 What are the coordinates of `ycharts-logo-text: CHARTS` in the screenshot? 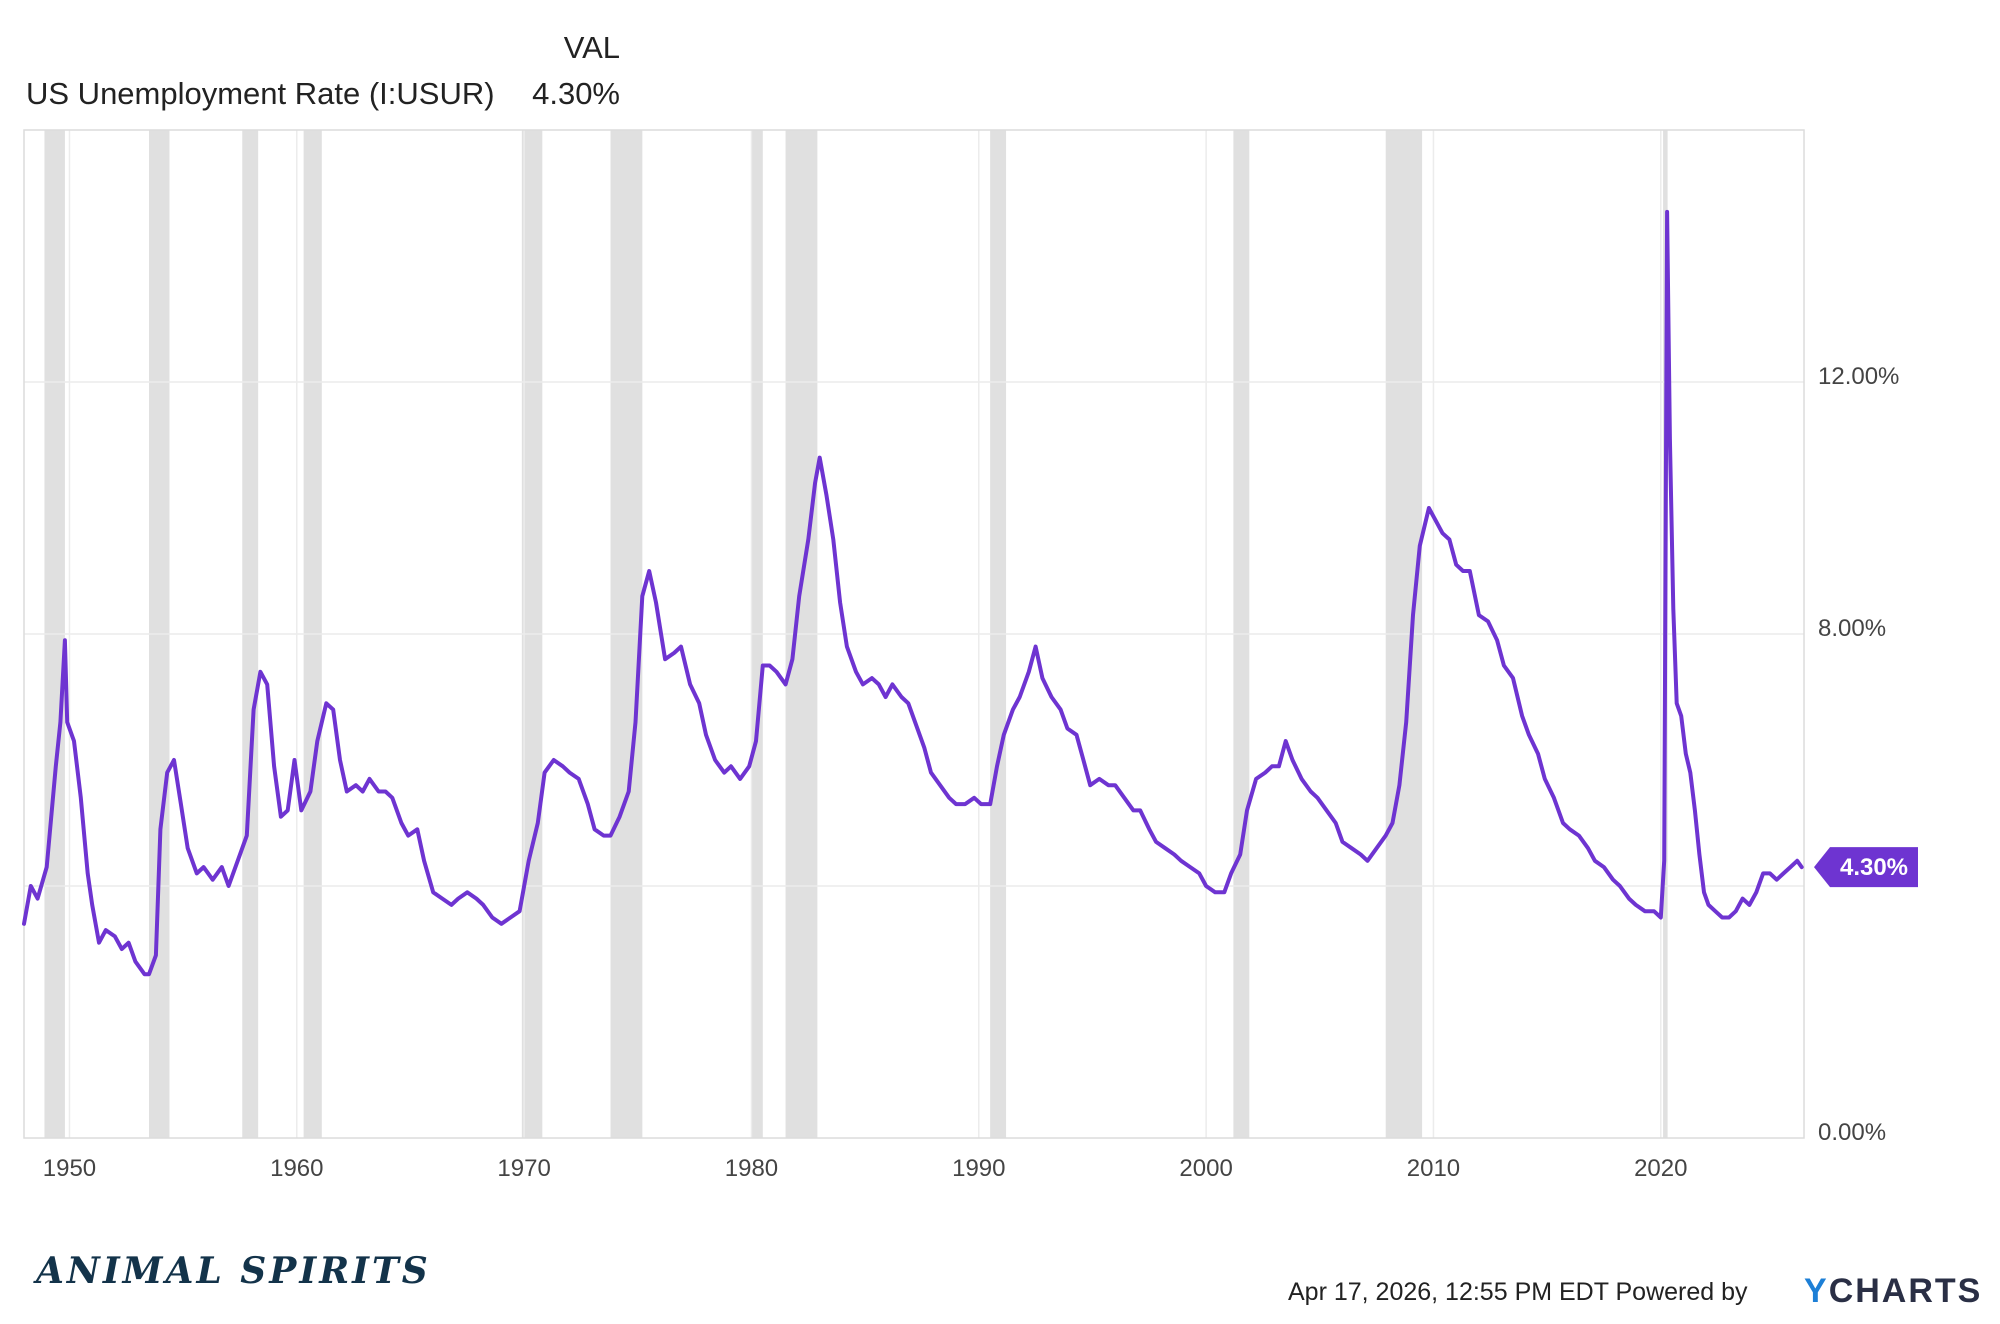 It's located at (1905, 1291).